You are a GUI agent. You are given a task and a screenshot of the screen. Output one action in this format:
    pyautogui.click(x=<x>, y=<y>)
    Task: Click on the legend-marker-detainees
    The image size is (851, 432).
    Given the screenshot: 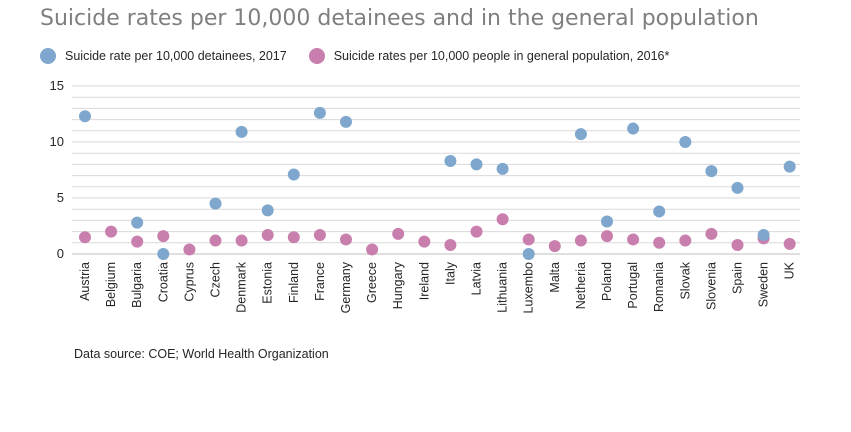 What is the action you would take?
    pyautogui.click(x=48, y=56)
    